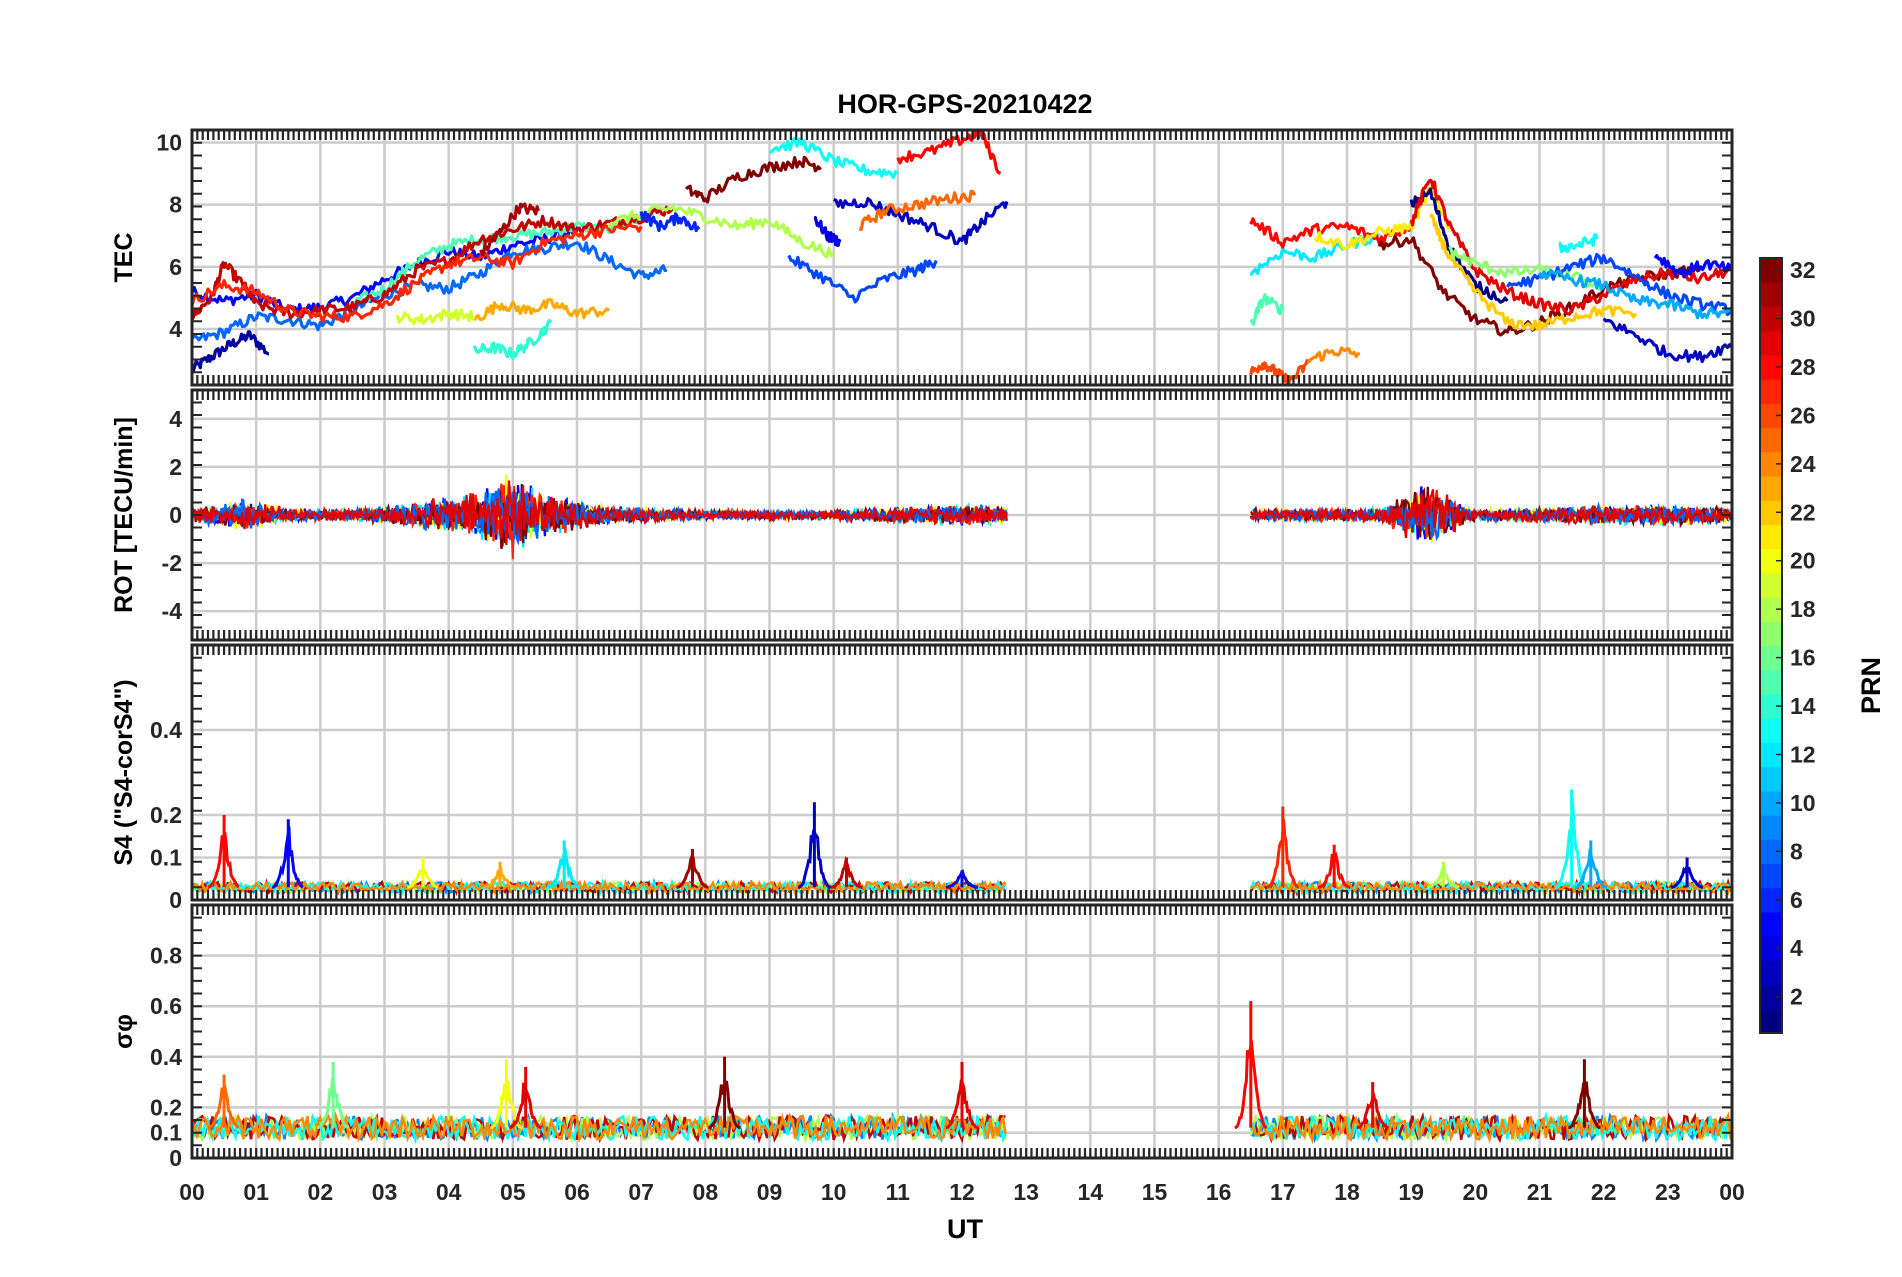 This screenshot has height=1277, width=1902. Describe the element at coordinates (1091, 1192) in the screenshot. I see `x-tick-label: 14` at that location.